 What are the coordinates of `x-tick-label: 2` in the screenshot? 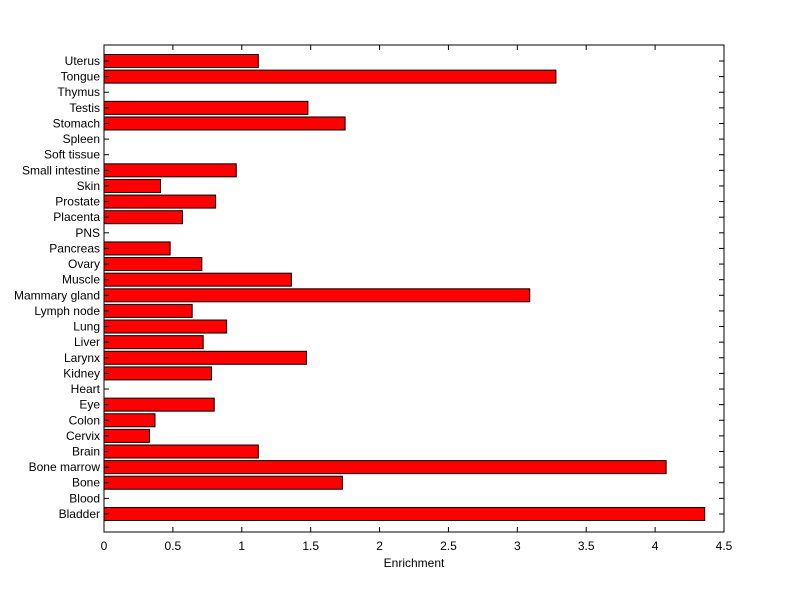 It's located at (379, 546).